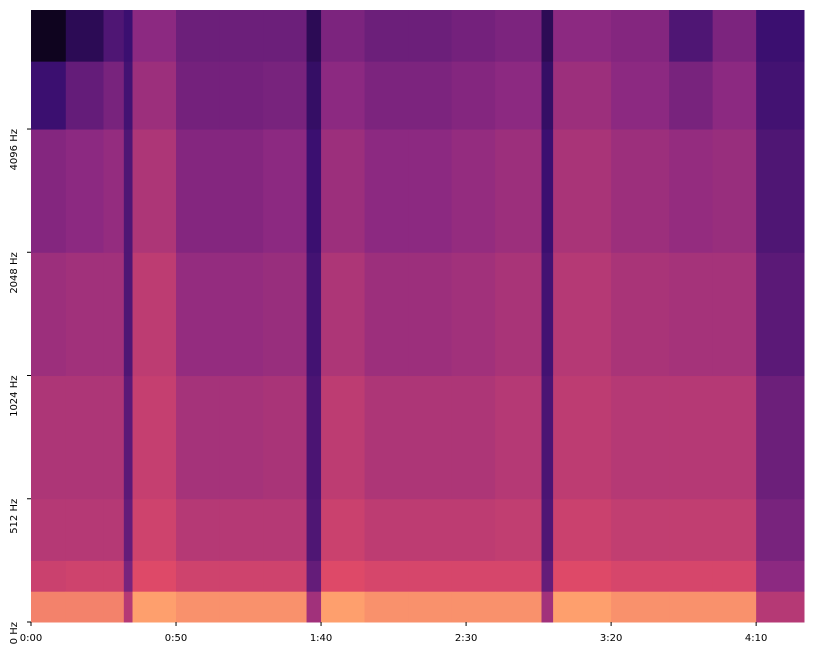 The width and height of the screenshot is (814, 655). What do you see at coordinates (466, 638) in the screenshot?
I see `x-tick-label: 2:30` at bounding box center [466, 638].